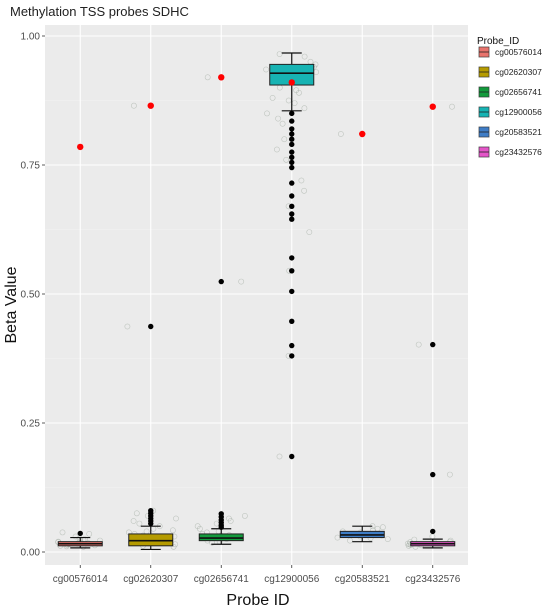  I want to click on y-tick-label: 0.00, so click(31, 553).